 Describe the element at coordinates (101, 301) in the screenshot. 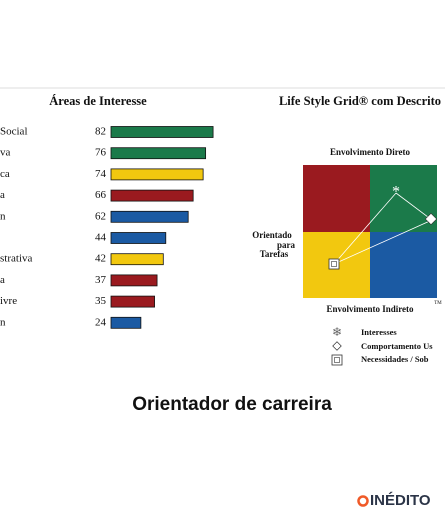

I see `value-label: 35` at that location.